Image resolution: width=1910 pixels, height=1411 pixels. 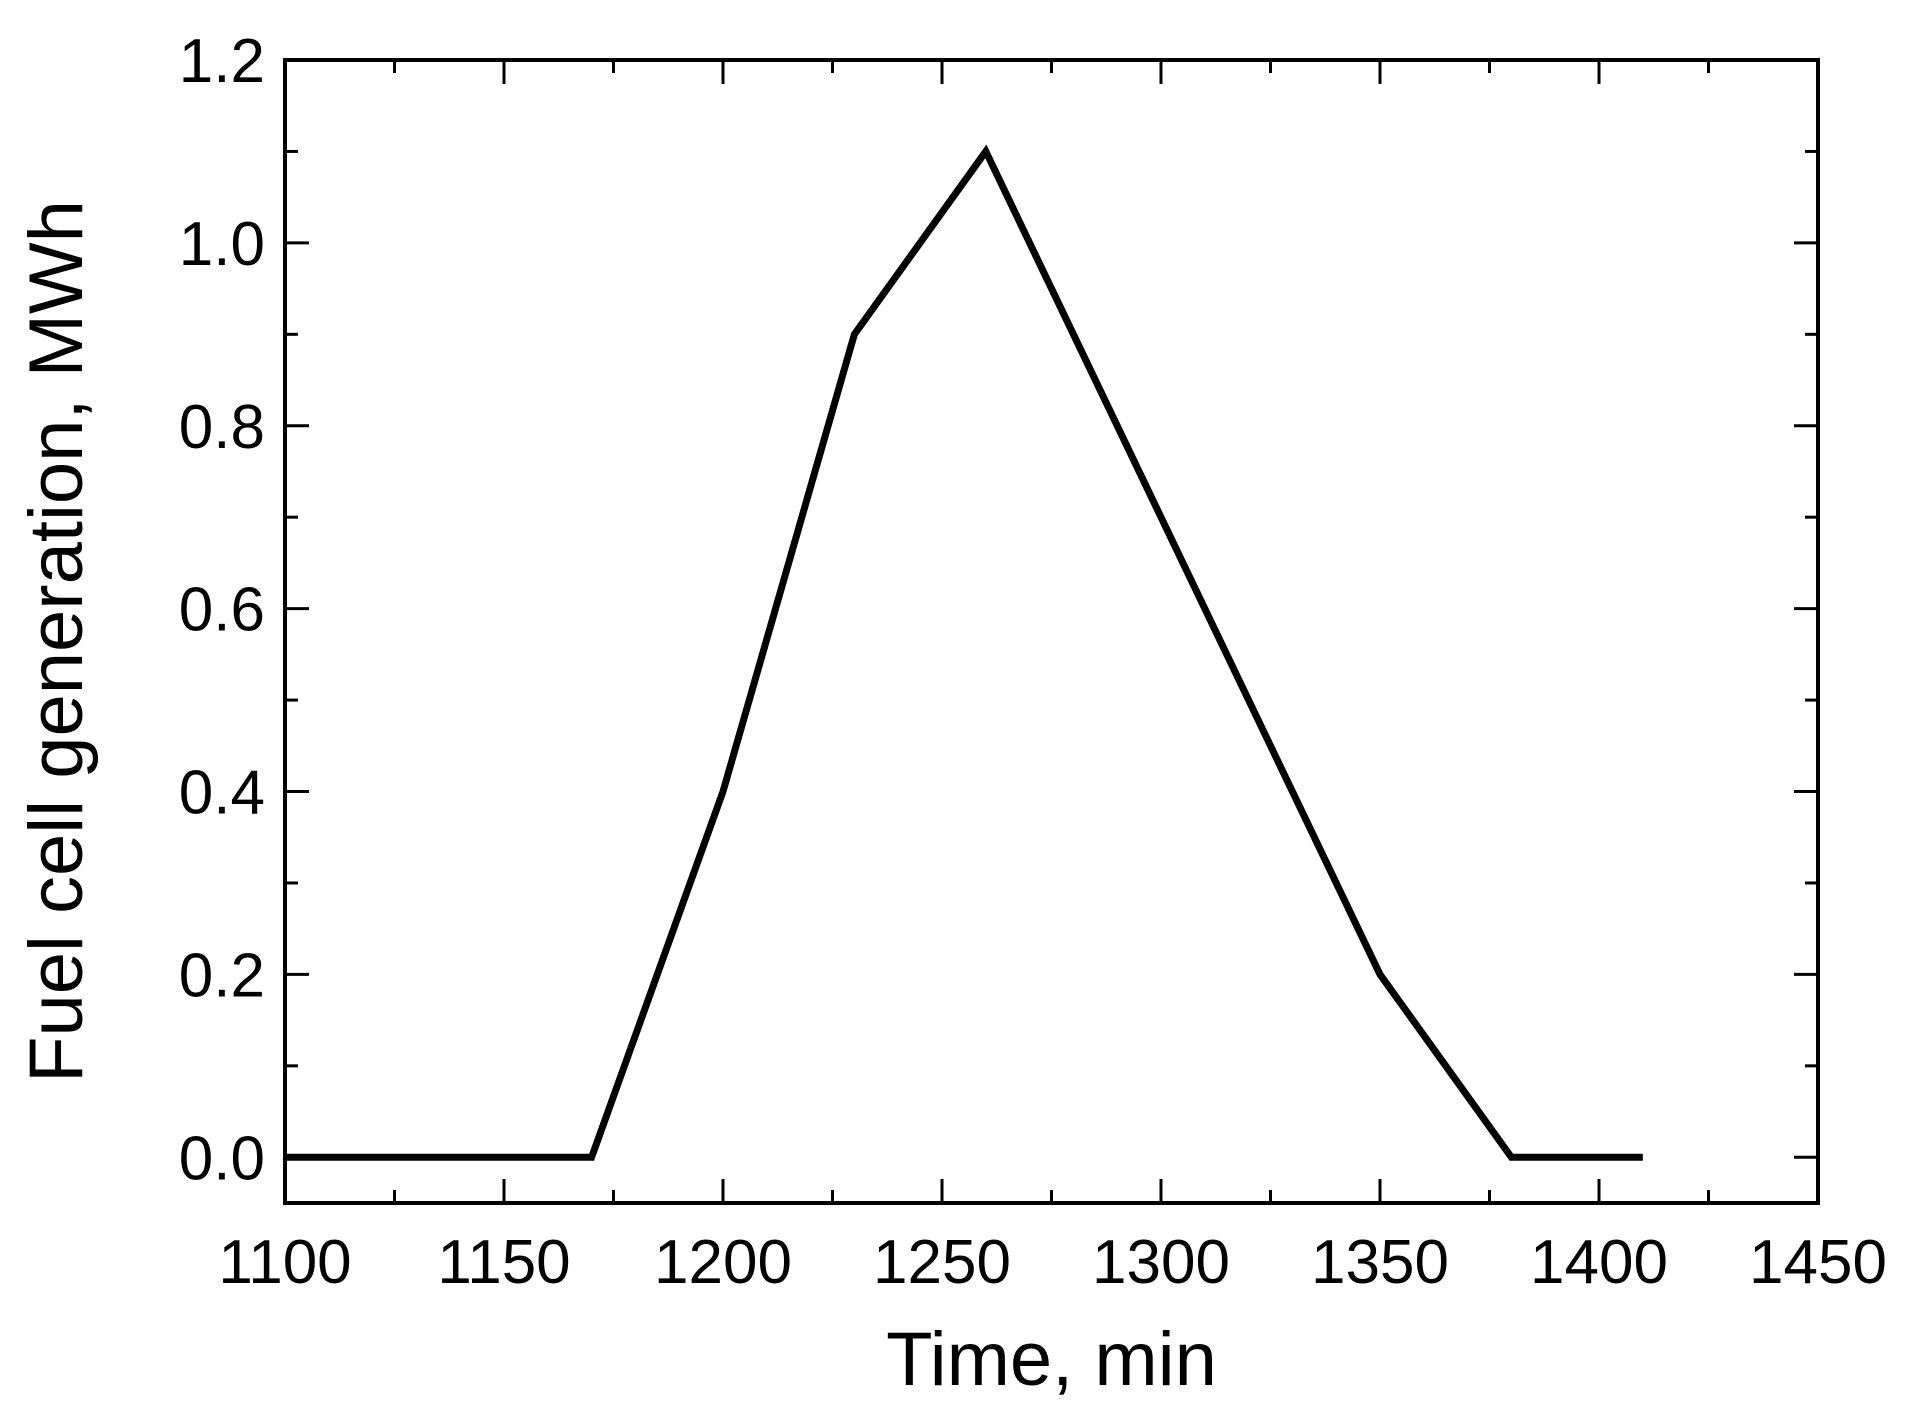 I want to click on y-tick-label: 0.0, so click(x=222, y=1158).